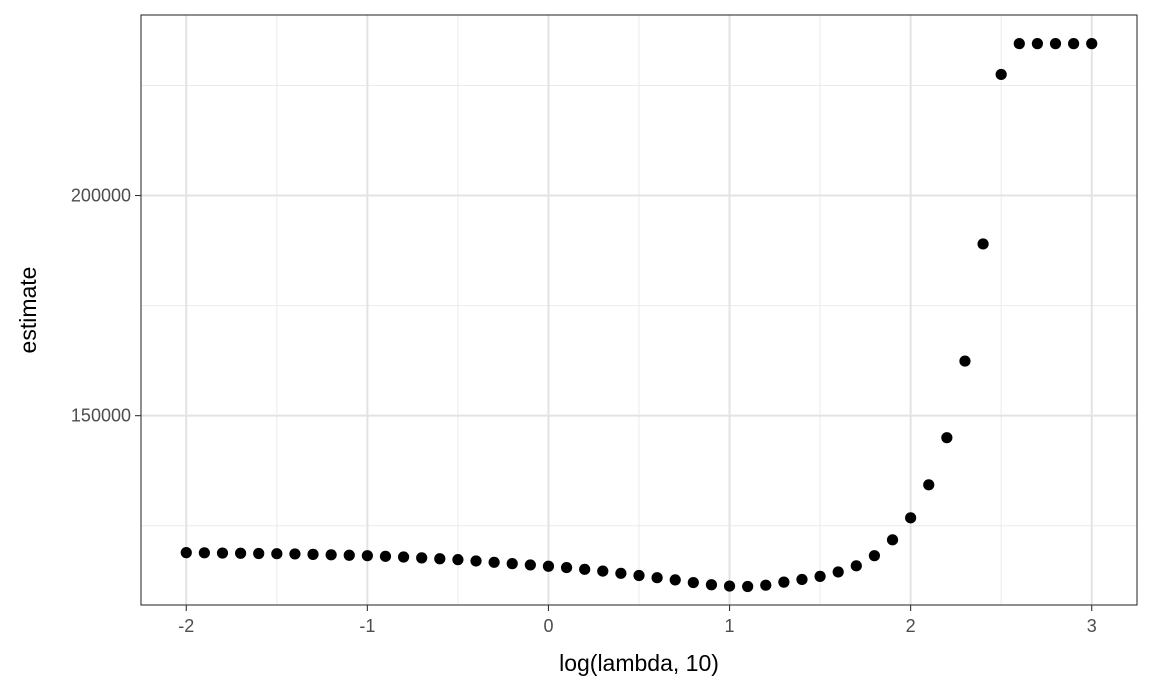 The height and width of the screenshot is (691, 1152). I want to click on x-axis-title: log(lambda, 10), so click(639, 663).